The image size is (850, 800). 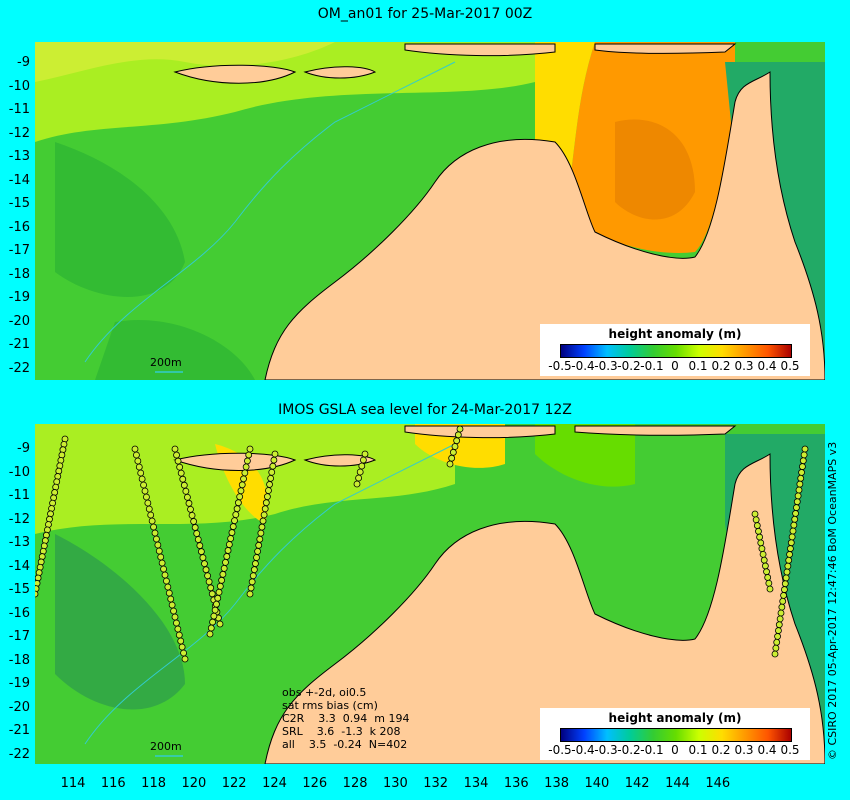 I want to click on stats-line: obs +-2d, oi0.5, so click(x=324, y=692).